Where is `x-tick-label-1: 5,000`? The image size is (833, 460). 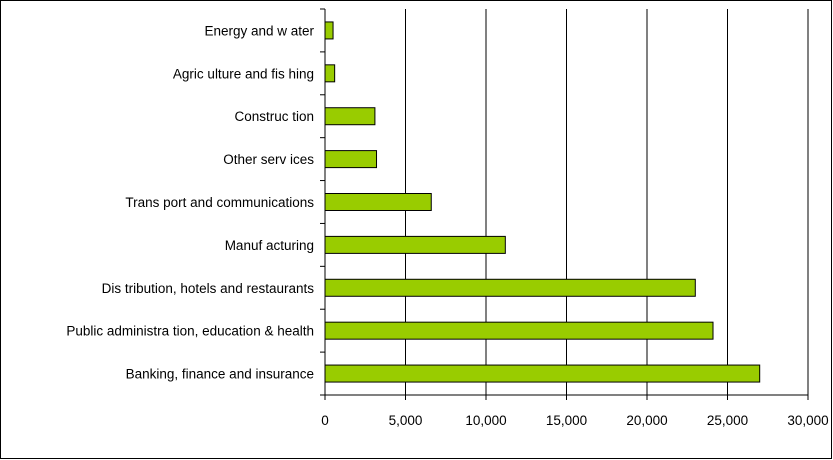
x-tick-label-1: 5,000 is located at coordinates (406, 420).